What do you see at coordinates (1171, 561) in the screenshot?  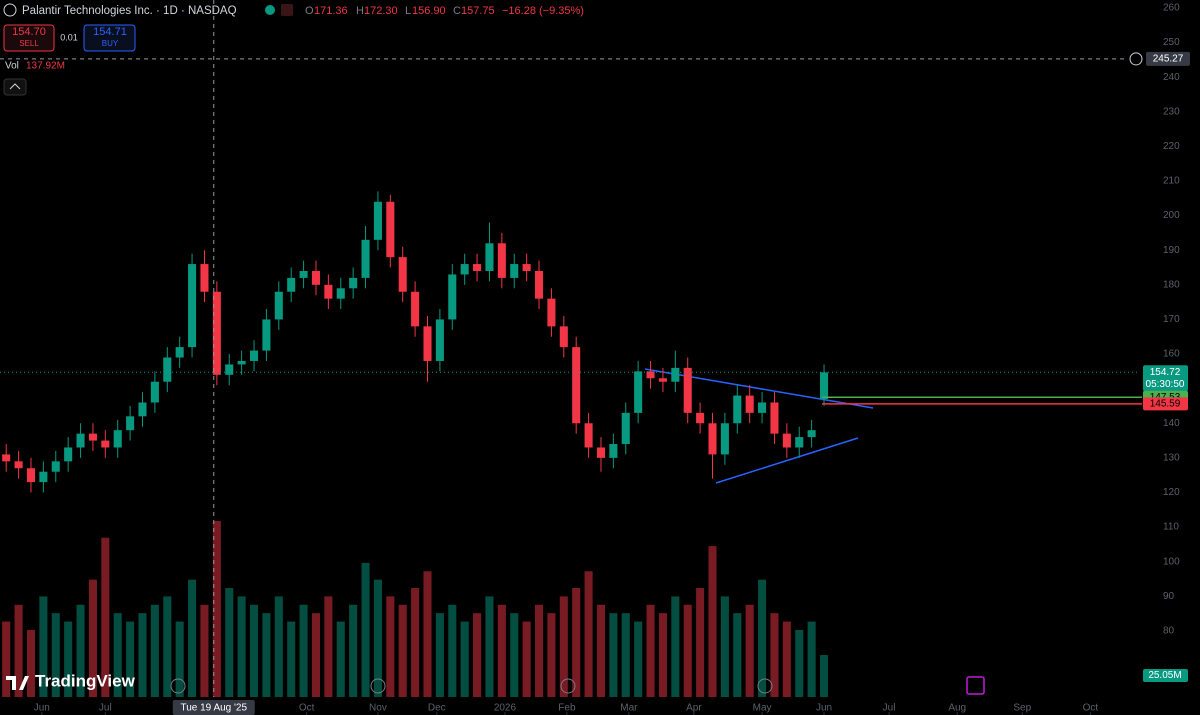 I see `y-tick-label: 100` at bounding box center [1171, 561].